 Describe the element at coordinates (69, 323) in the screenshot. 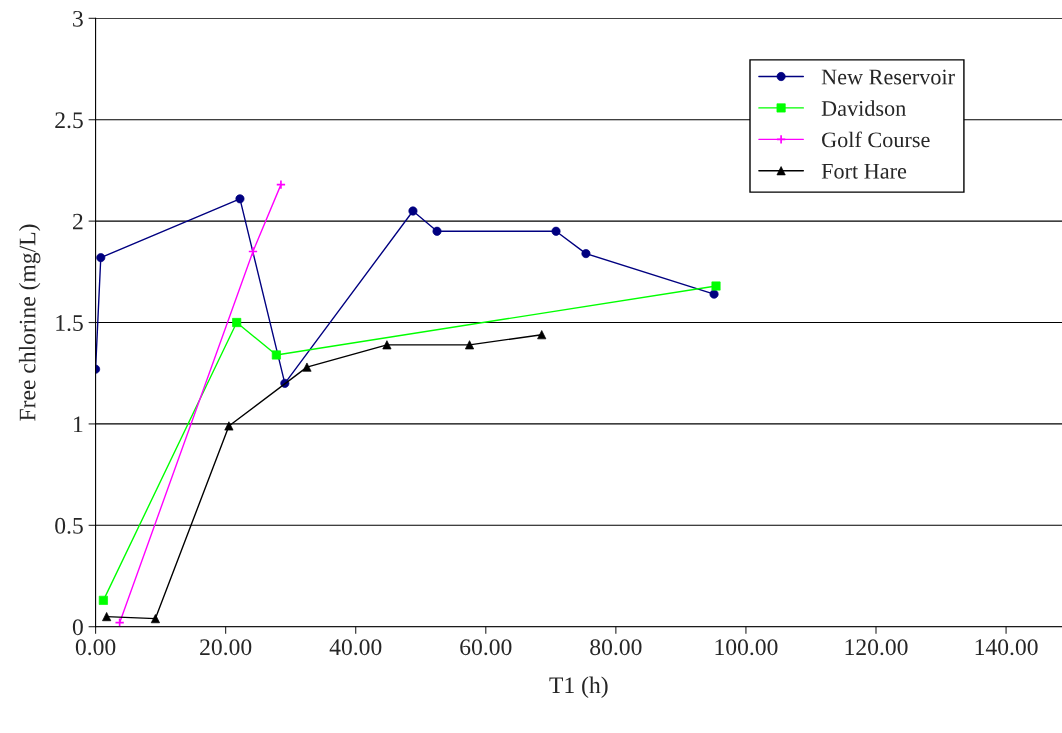

I see `y-tick-label: 1.5` at that location.